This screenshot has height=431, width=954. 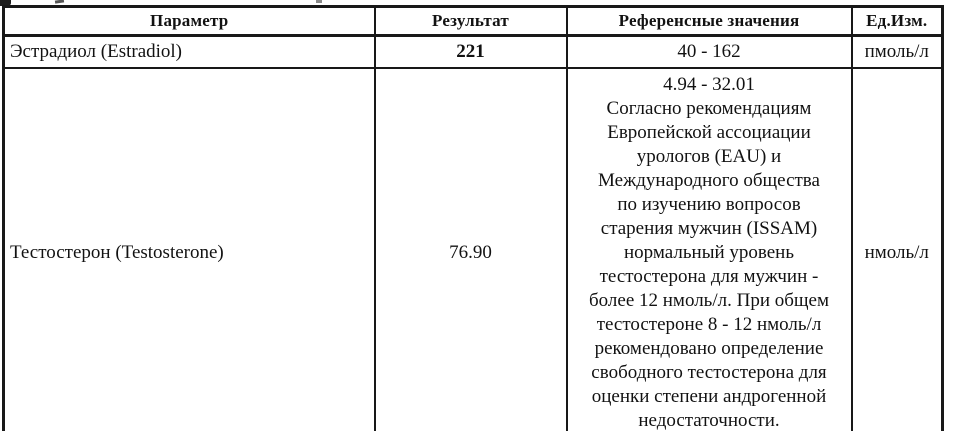 I want to click on col-header-parameter: Параметр, so click(x=189, y=21).